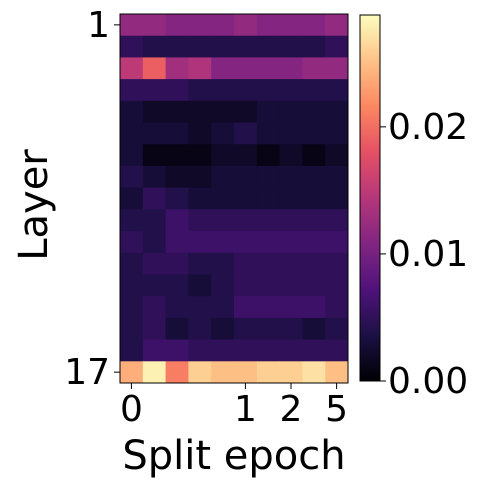 The image size is (491, 495). Describe the element at coordinates (336, 409) in the screenshot. I see `x-tick-label: 5` at that location.